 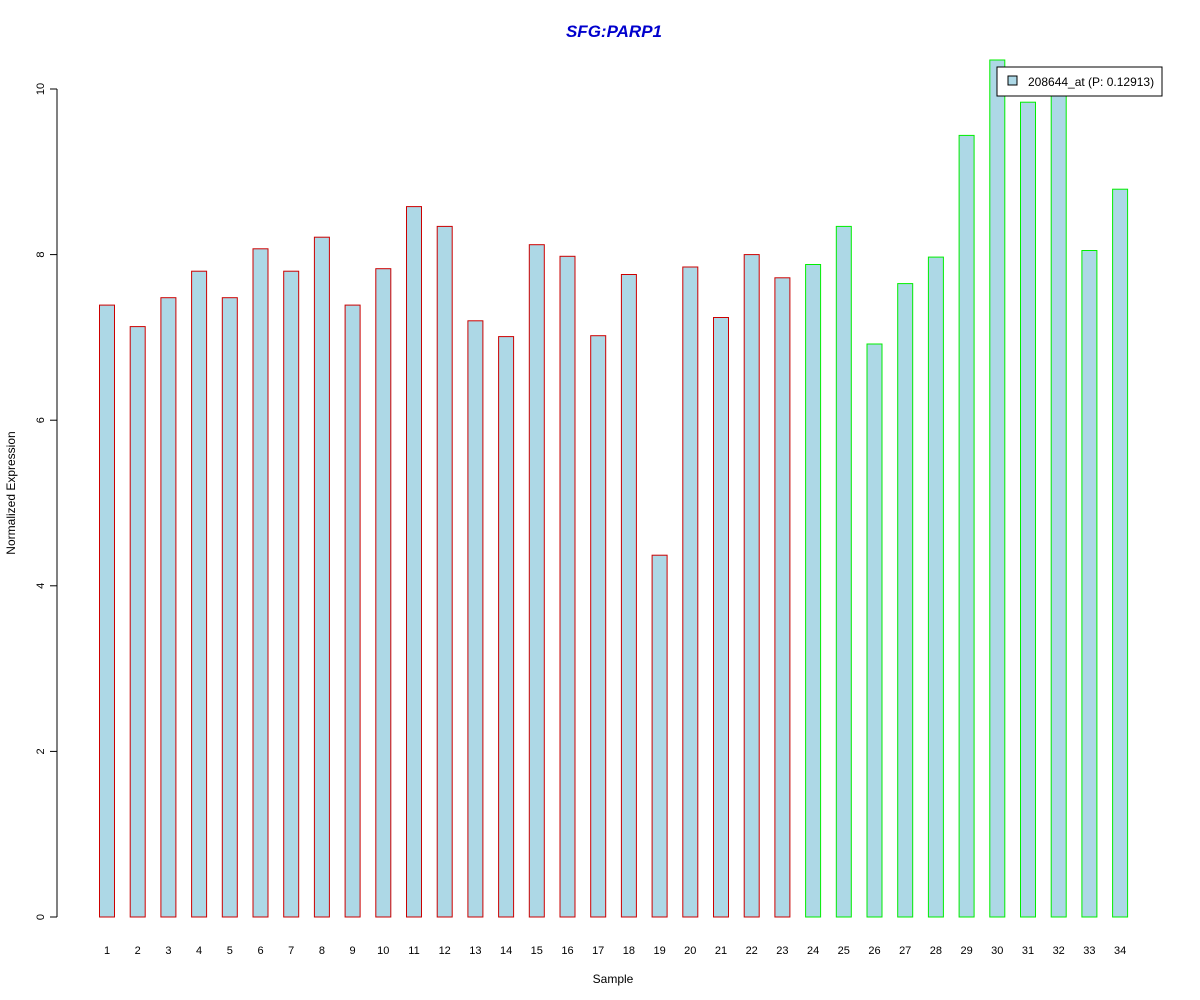 I want to click on x-tick-label: 3, so click(x=168, y=951).